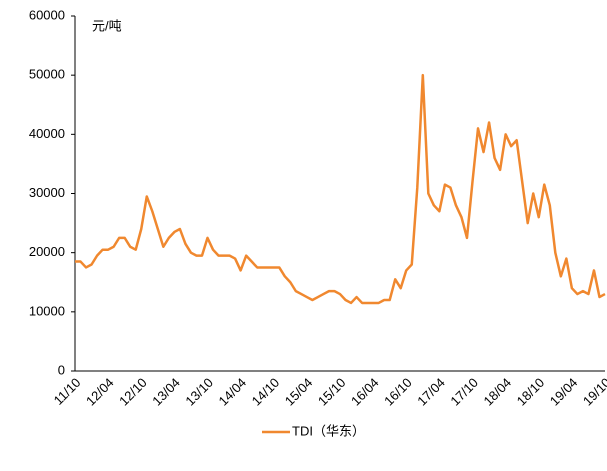  I want to click on y-axis-label: 元/吨, so click(107, 25).